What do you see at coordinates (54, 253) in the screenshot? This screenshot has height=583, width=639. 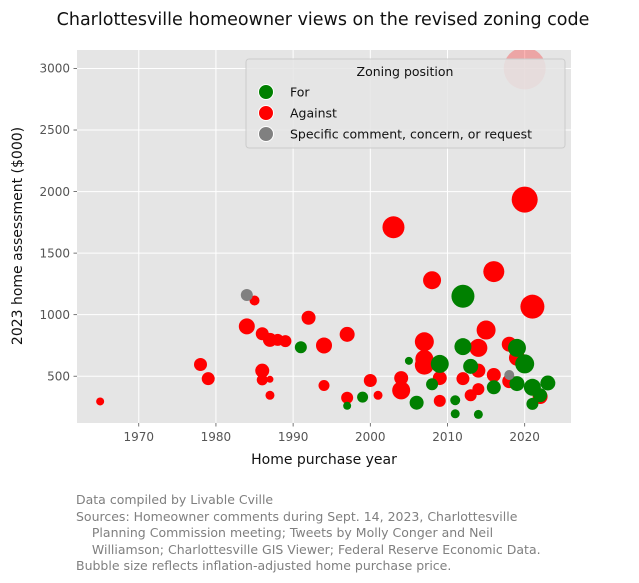 I see `y-tick-label: 1500` at bounding box center [54, 253].